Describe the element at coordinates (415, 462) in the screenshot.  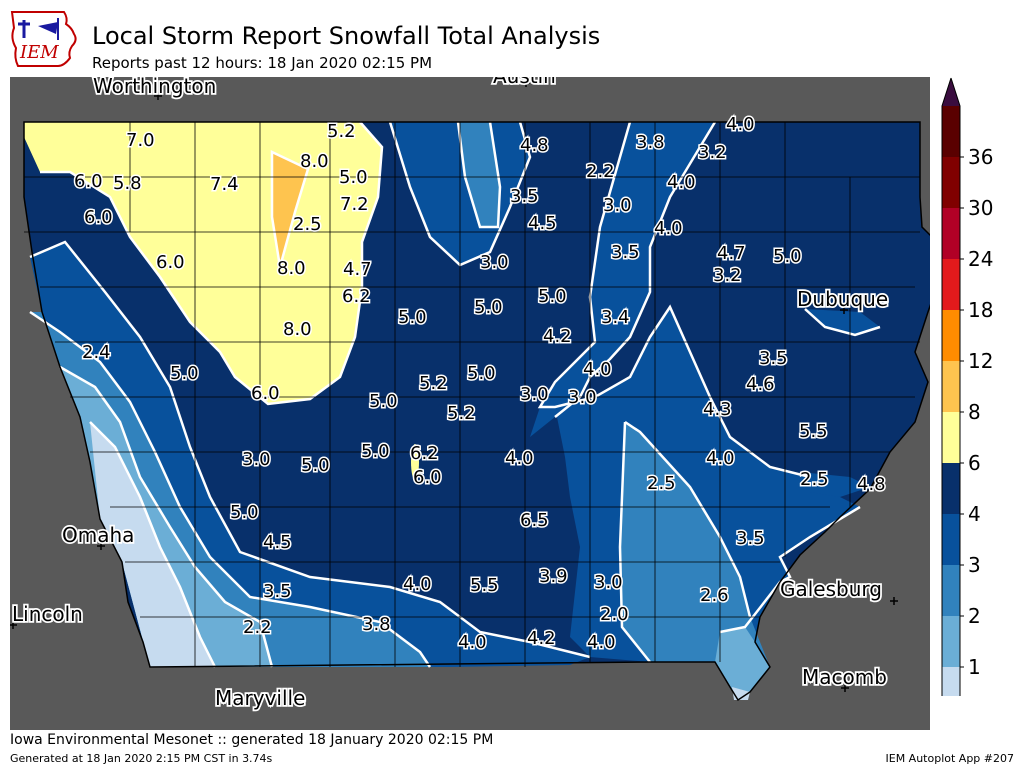
I see `contour-6-8-center` at that location.